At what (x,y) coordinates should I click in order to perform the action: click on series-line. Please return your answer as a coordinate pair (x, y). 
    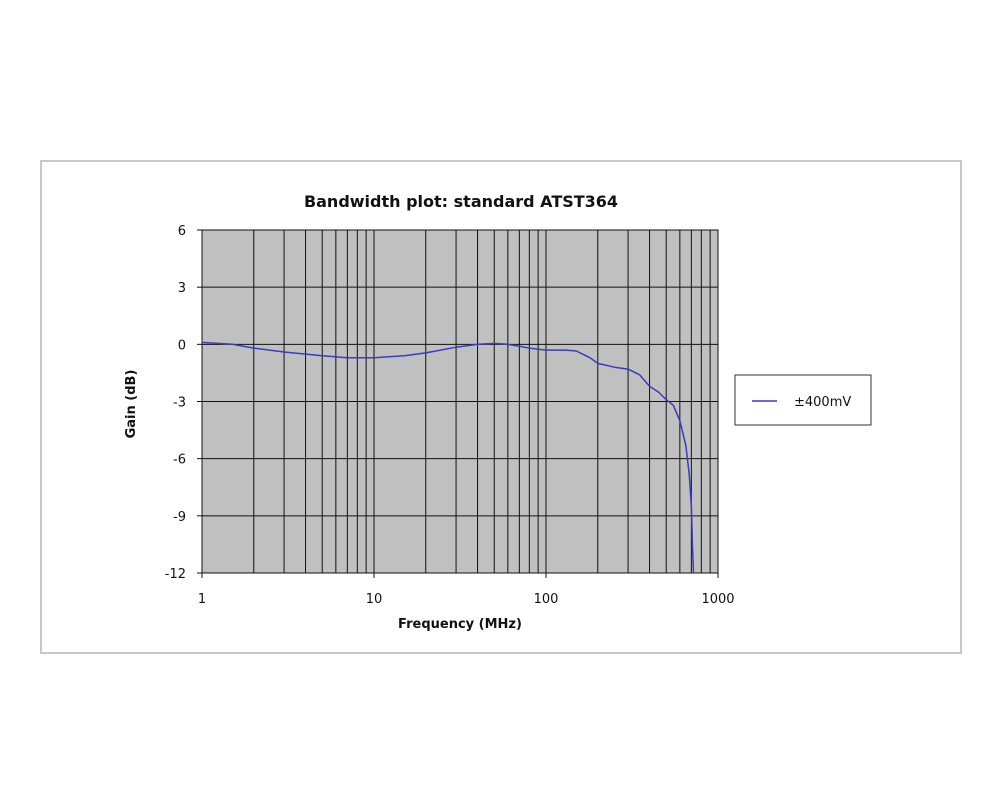
    Looking at the image, I should click on (448, 457).